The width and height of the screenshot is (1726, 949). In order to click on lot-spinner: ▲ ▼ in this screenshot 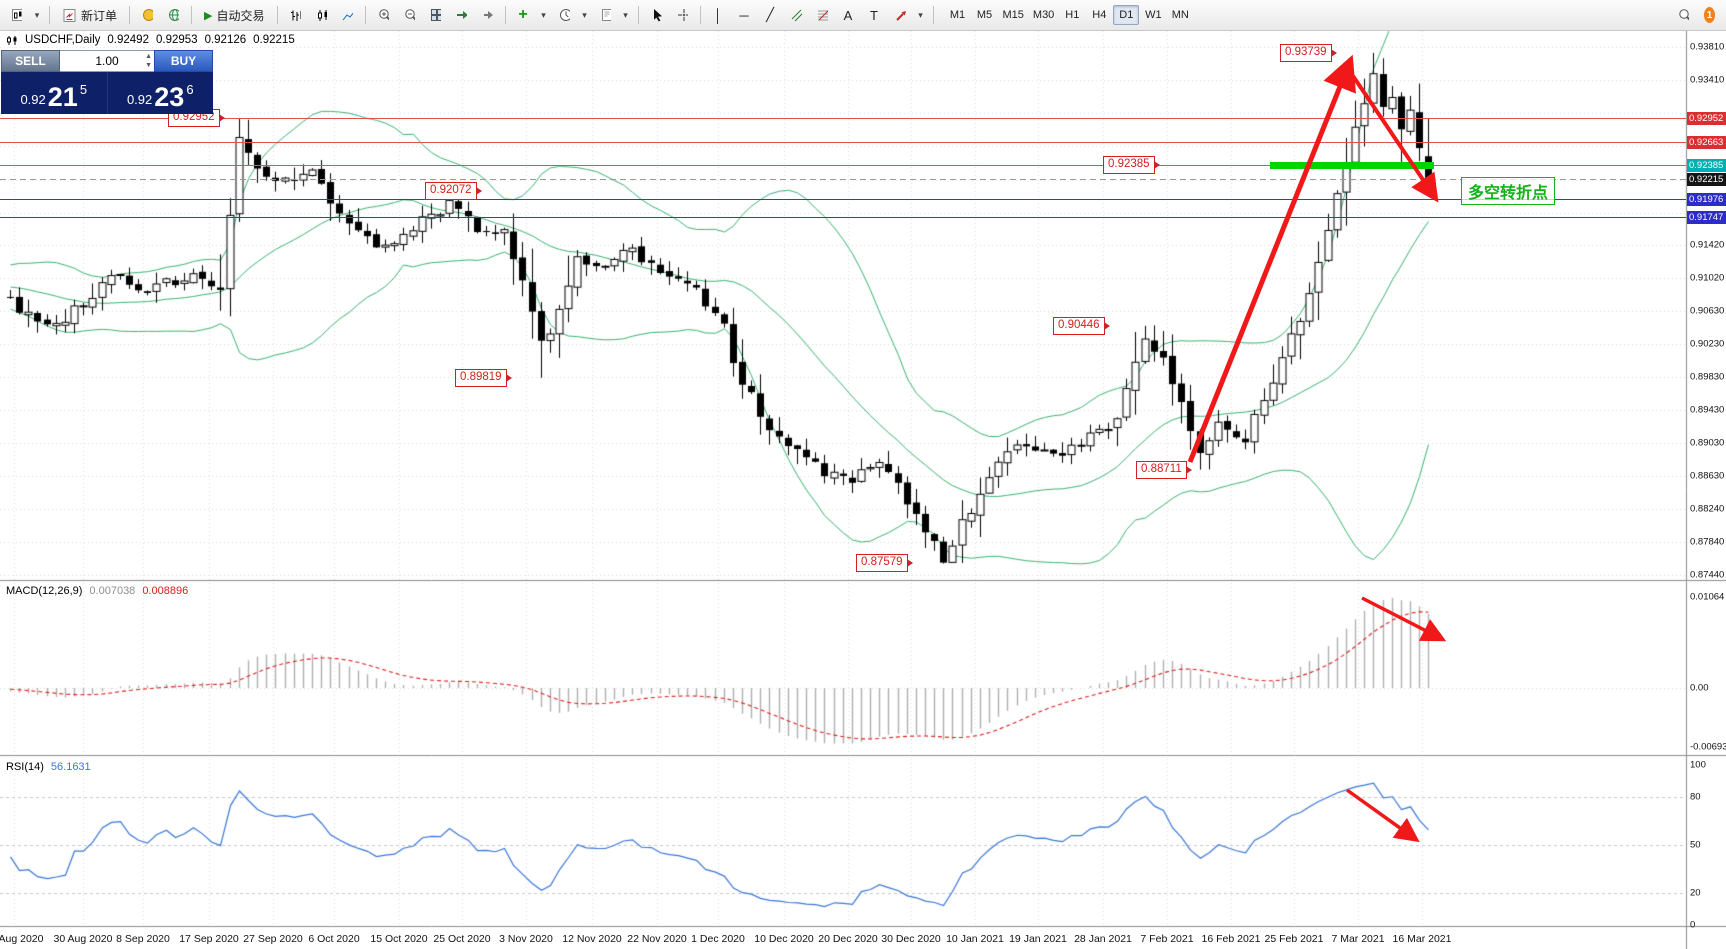, I will do `click(148, 61)`.